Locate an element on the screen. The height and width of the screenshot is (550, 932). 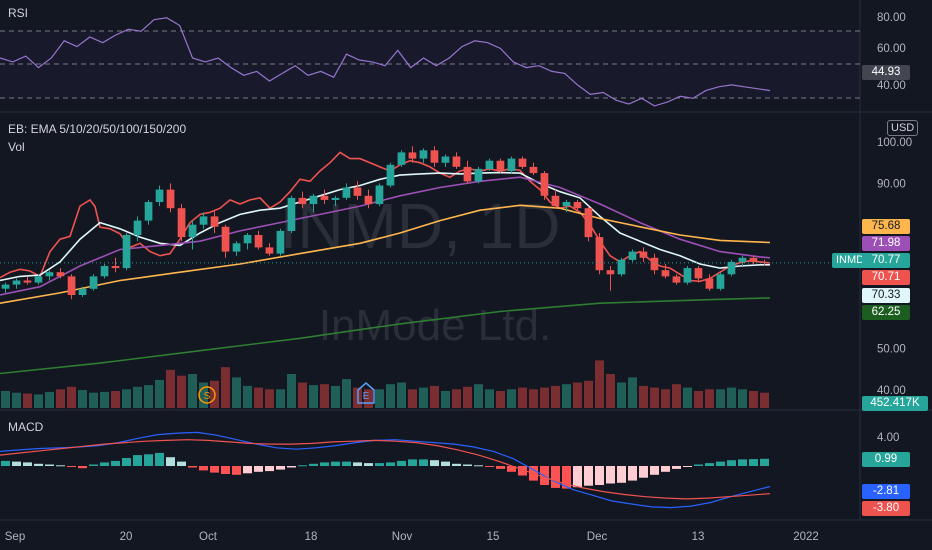
currency-badge: USD is located at coordinates (903, 128).